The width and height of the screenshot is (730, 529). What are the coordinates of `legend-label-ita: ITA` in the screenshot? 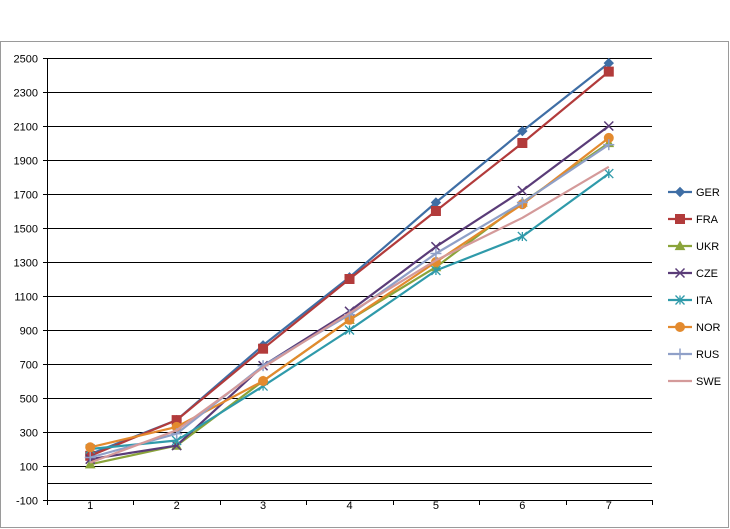 It's located at (704, 301).